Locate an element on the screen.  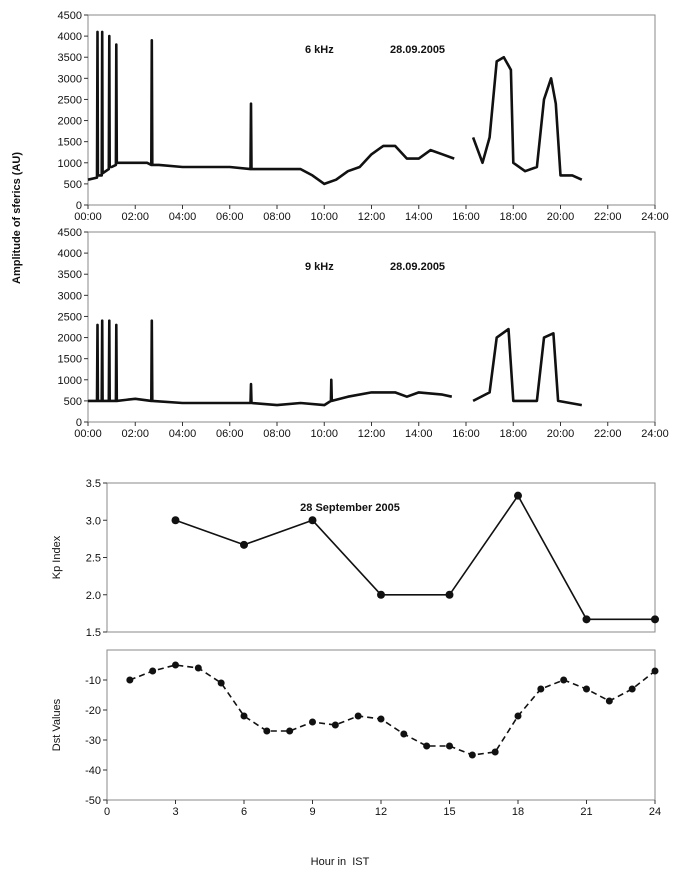
x-tick-label: 6 is located at coordinates (244, 812).